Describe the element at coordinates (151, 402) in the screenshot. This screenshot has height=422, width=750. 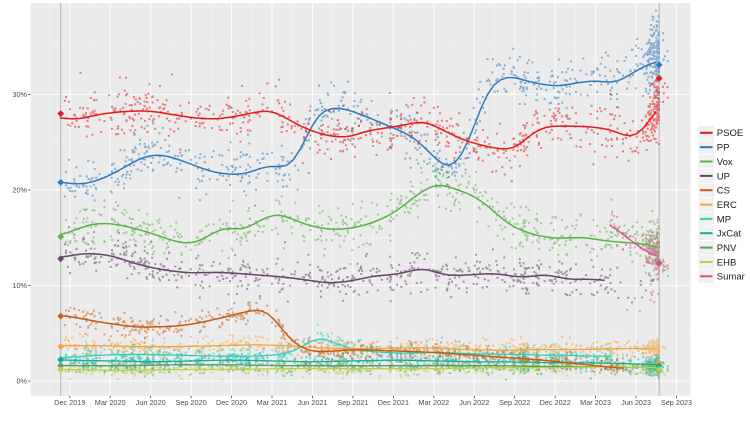
I see `svg-text: Jun 2020` at that location.